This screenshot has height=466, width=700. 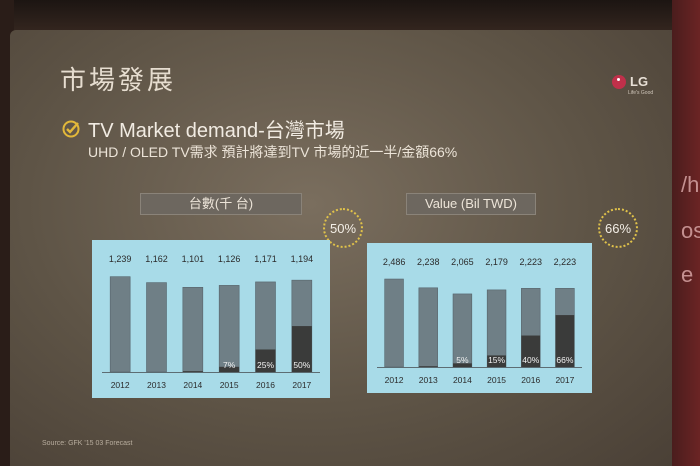 I want to click on edge-text-2: os, so click(x=690, y=230).